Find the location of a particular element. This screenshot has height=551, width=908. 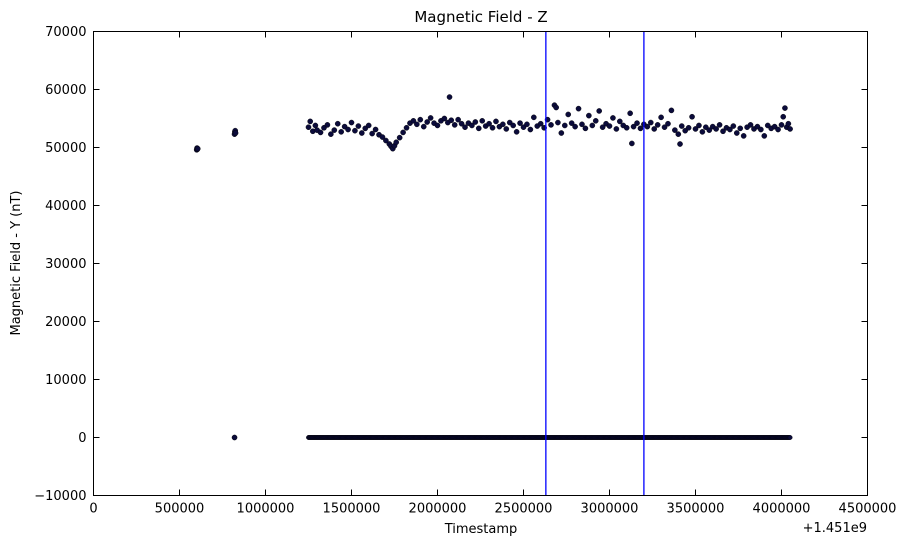

x-tick-label: 2500000 is located at coordinates (524, 509).